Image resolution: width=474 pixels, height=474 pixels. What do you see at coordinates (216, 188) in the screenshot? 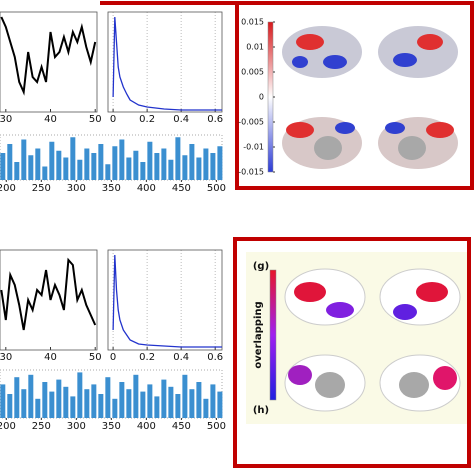
I see `x-tick-label: 500` at bounding box center [216, 188].